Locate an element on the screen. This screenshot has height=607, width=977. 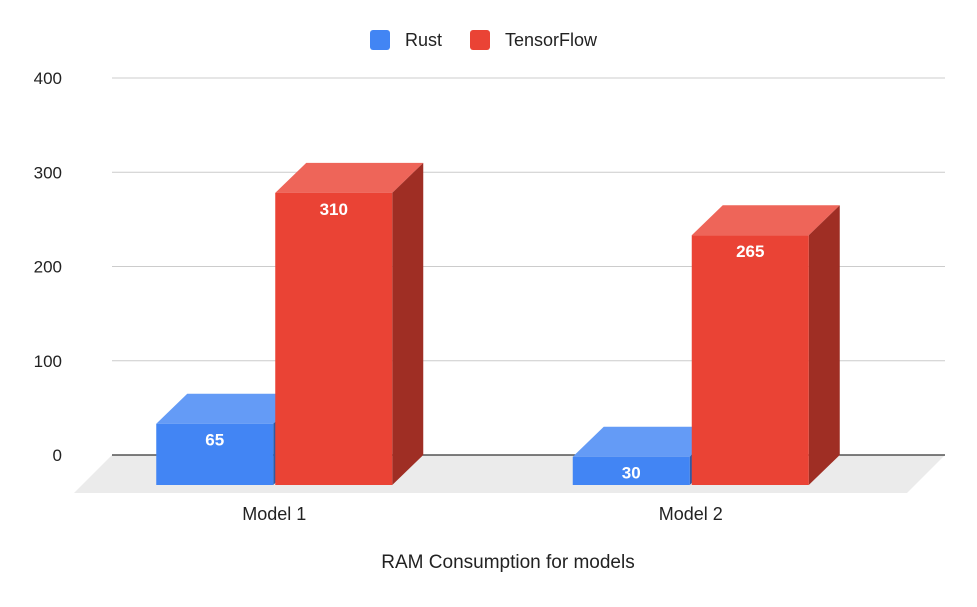
legend-item-rust: Rust is located at coordinates (406, 40).